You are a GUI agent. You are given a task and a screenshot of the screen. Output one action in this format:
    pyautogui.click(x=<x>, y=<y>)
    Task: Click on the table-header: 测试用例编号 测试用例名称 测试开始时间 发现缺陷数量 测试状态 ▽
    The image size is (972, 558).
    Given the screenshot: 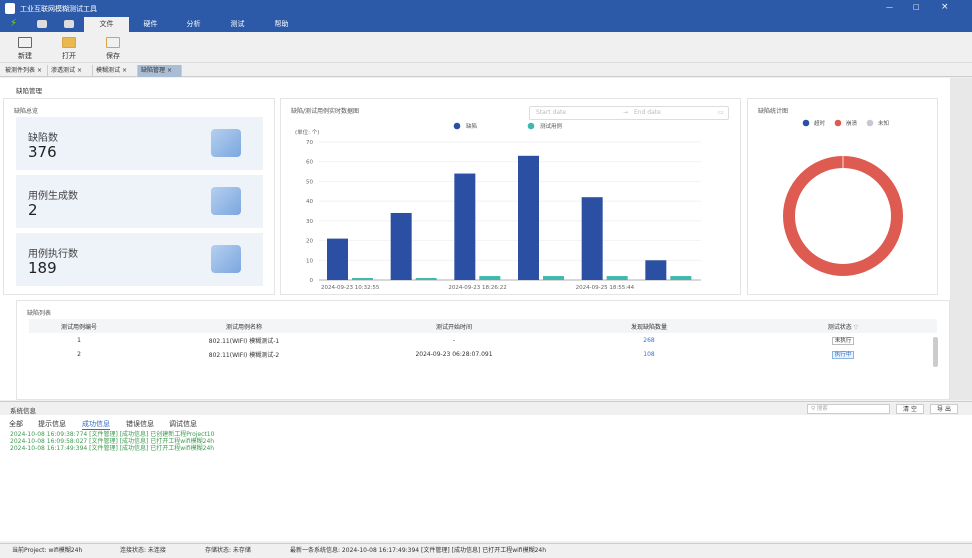 What is the action you would take?
    pyautogui.click(x=483, y=326)
    